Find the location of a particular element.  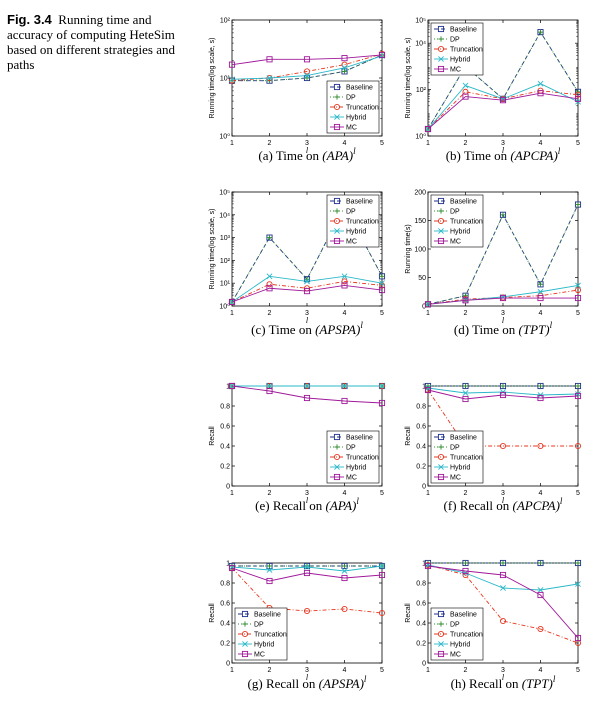

caption-text: (c) Time on is located at coordinates (283, 329).